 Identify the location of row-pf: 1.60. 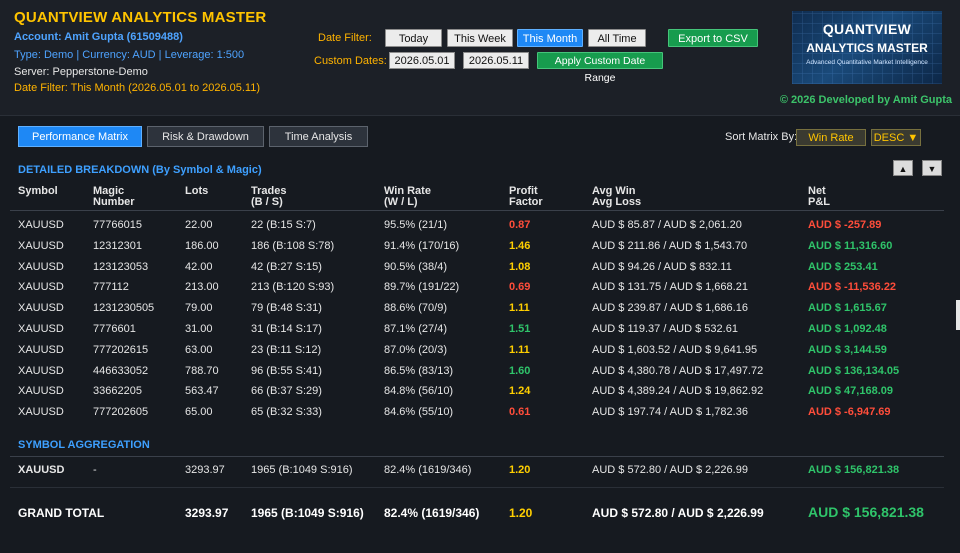
(520, 370).